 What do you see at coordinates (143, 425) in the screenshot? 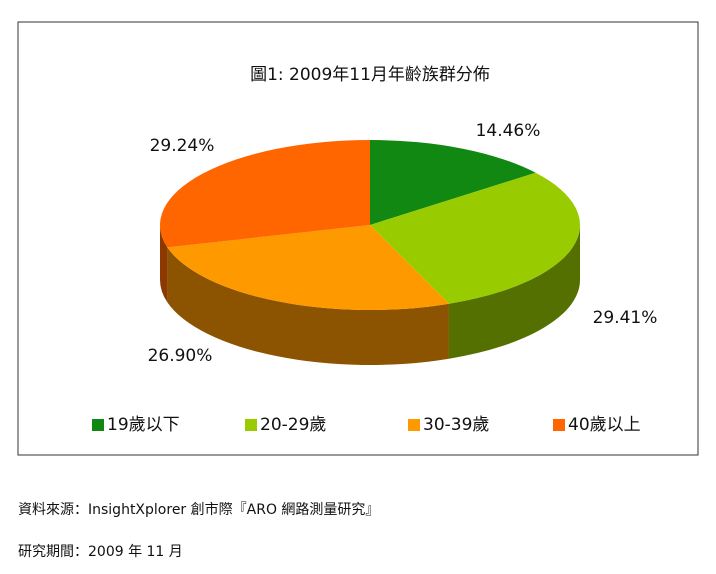
I see `legend-label: 19歲以下` at bounding box center [143, 425].